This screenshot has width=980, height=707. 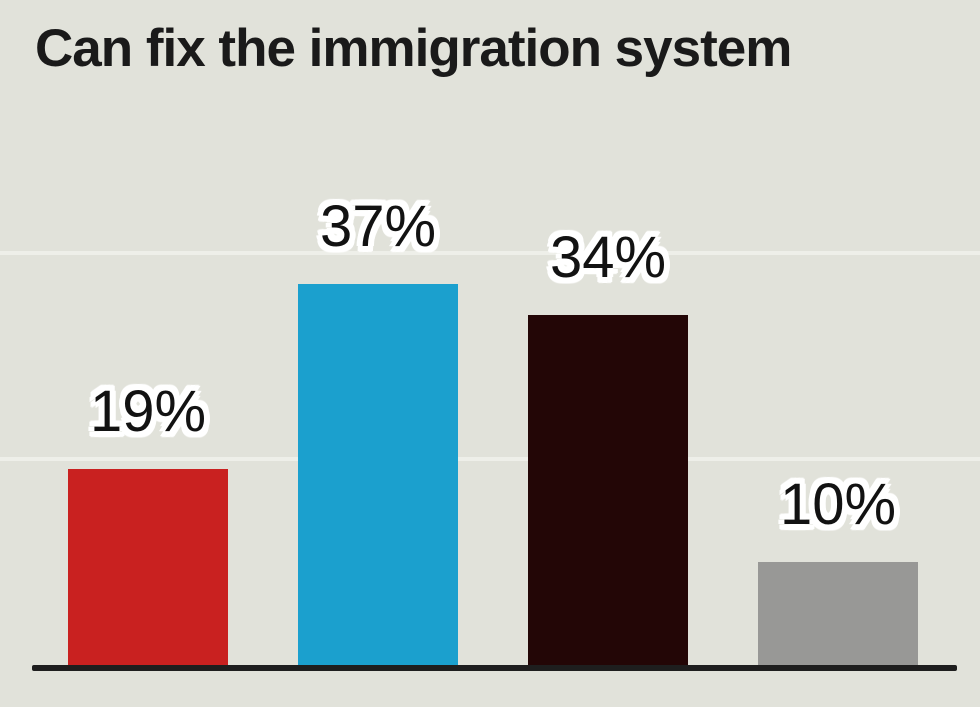 I want to click on bar-value-label-1: 19%, so click(x=148, y=411).